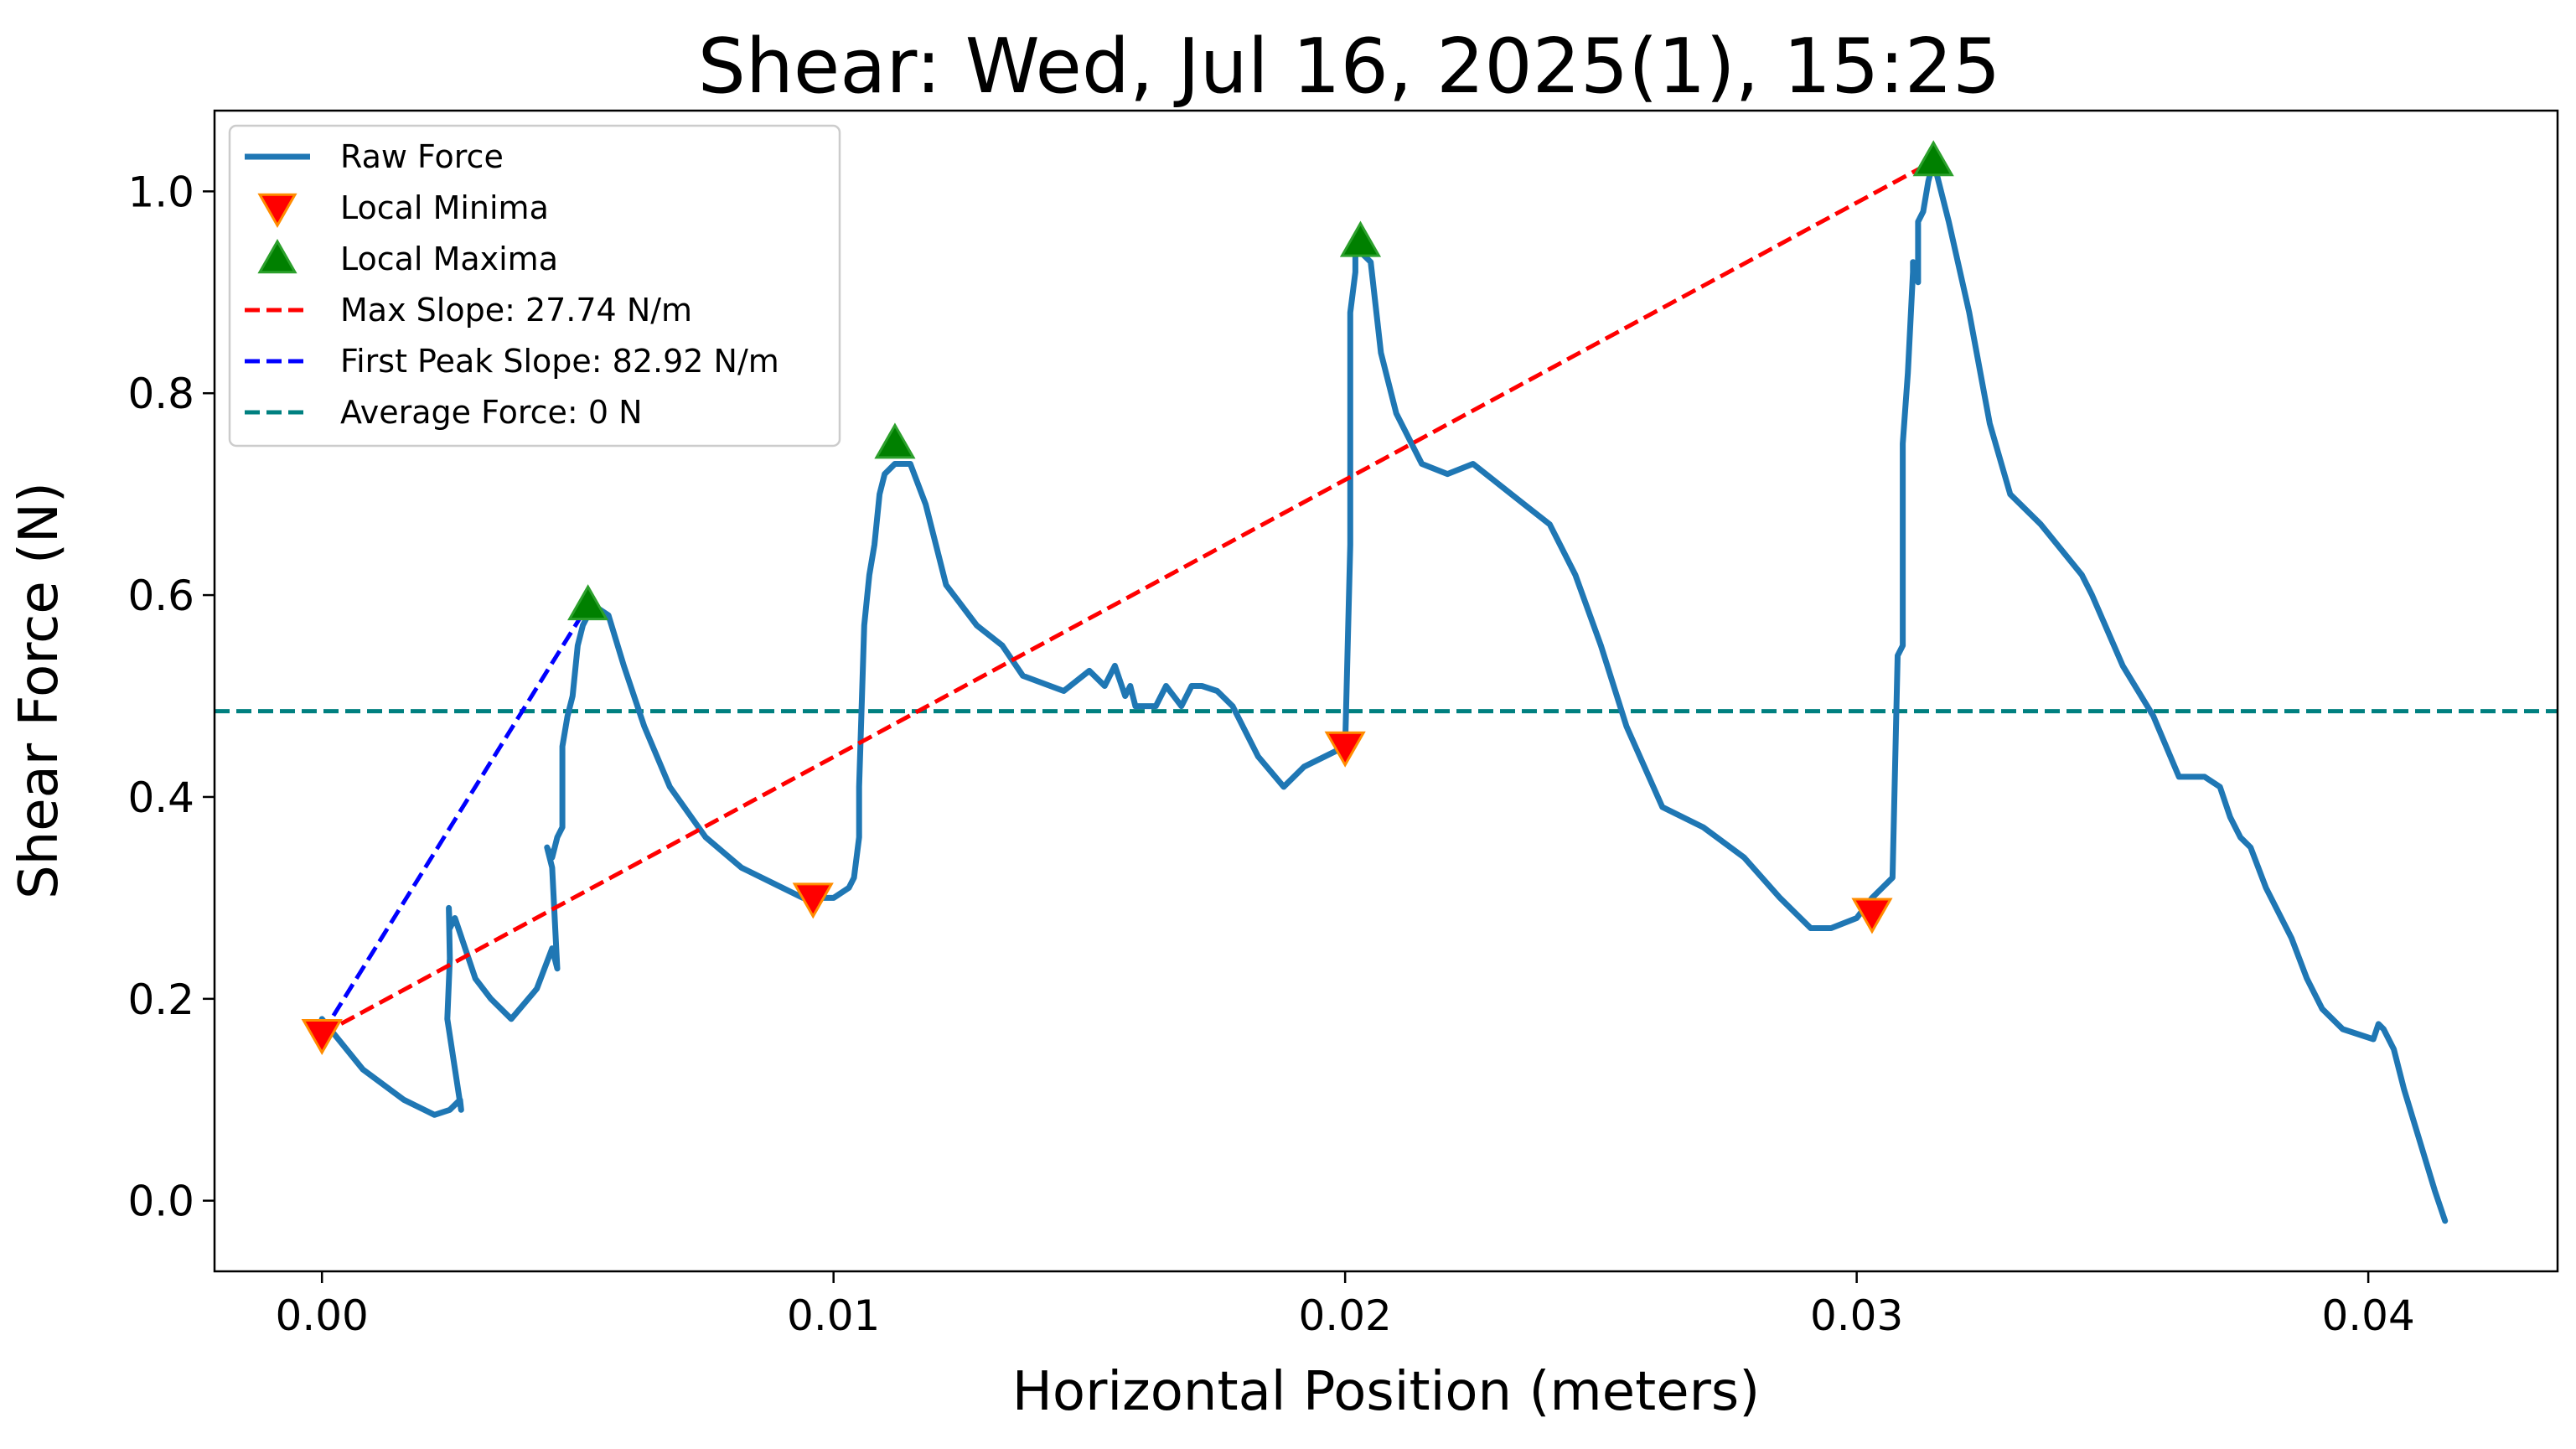  I want to click on x-tick-label: 0.04, so click(2367, 1315).